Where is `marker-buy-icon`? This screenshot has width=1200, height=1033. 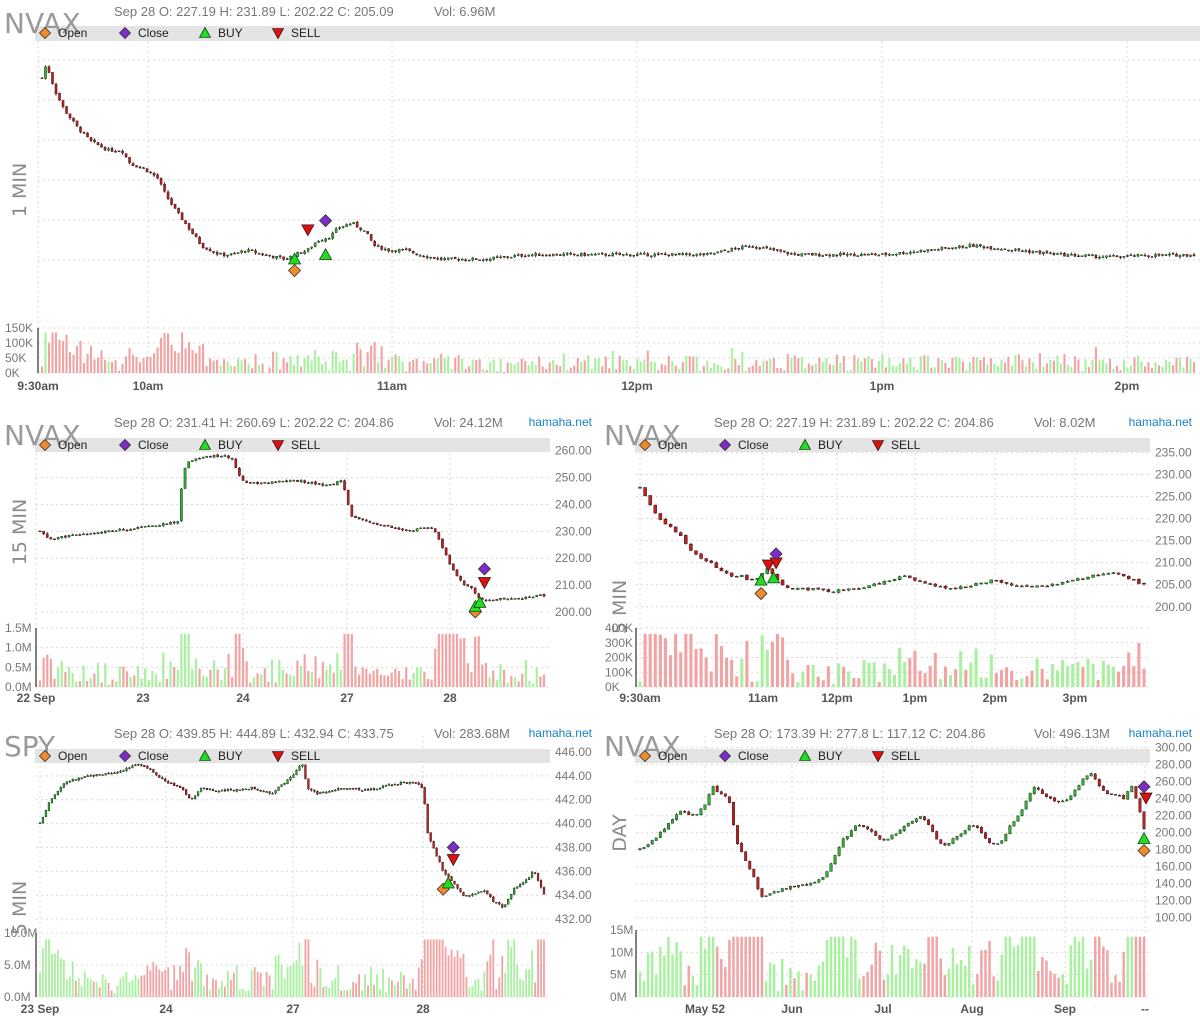
marker-buy-icon is located at coordinates (1144, 837).